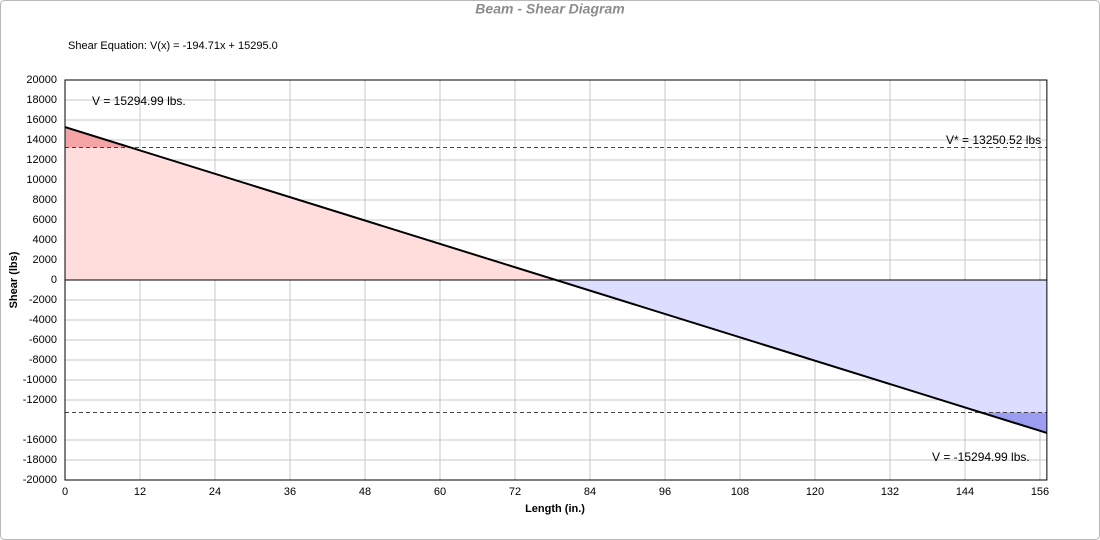  What do you see at coordinates (40, 460) in the screenshot?
I see `y-tick-label: -18000` at bounding box center [40, 460].